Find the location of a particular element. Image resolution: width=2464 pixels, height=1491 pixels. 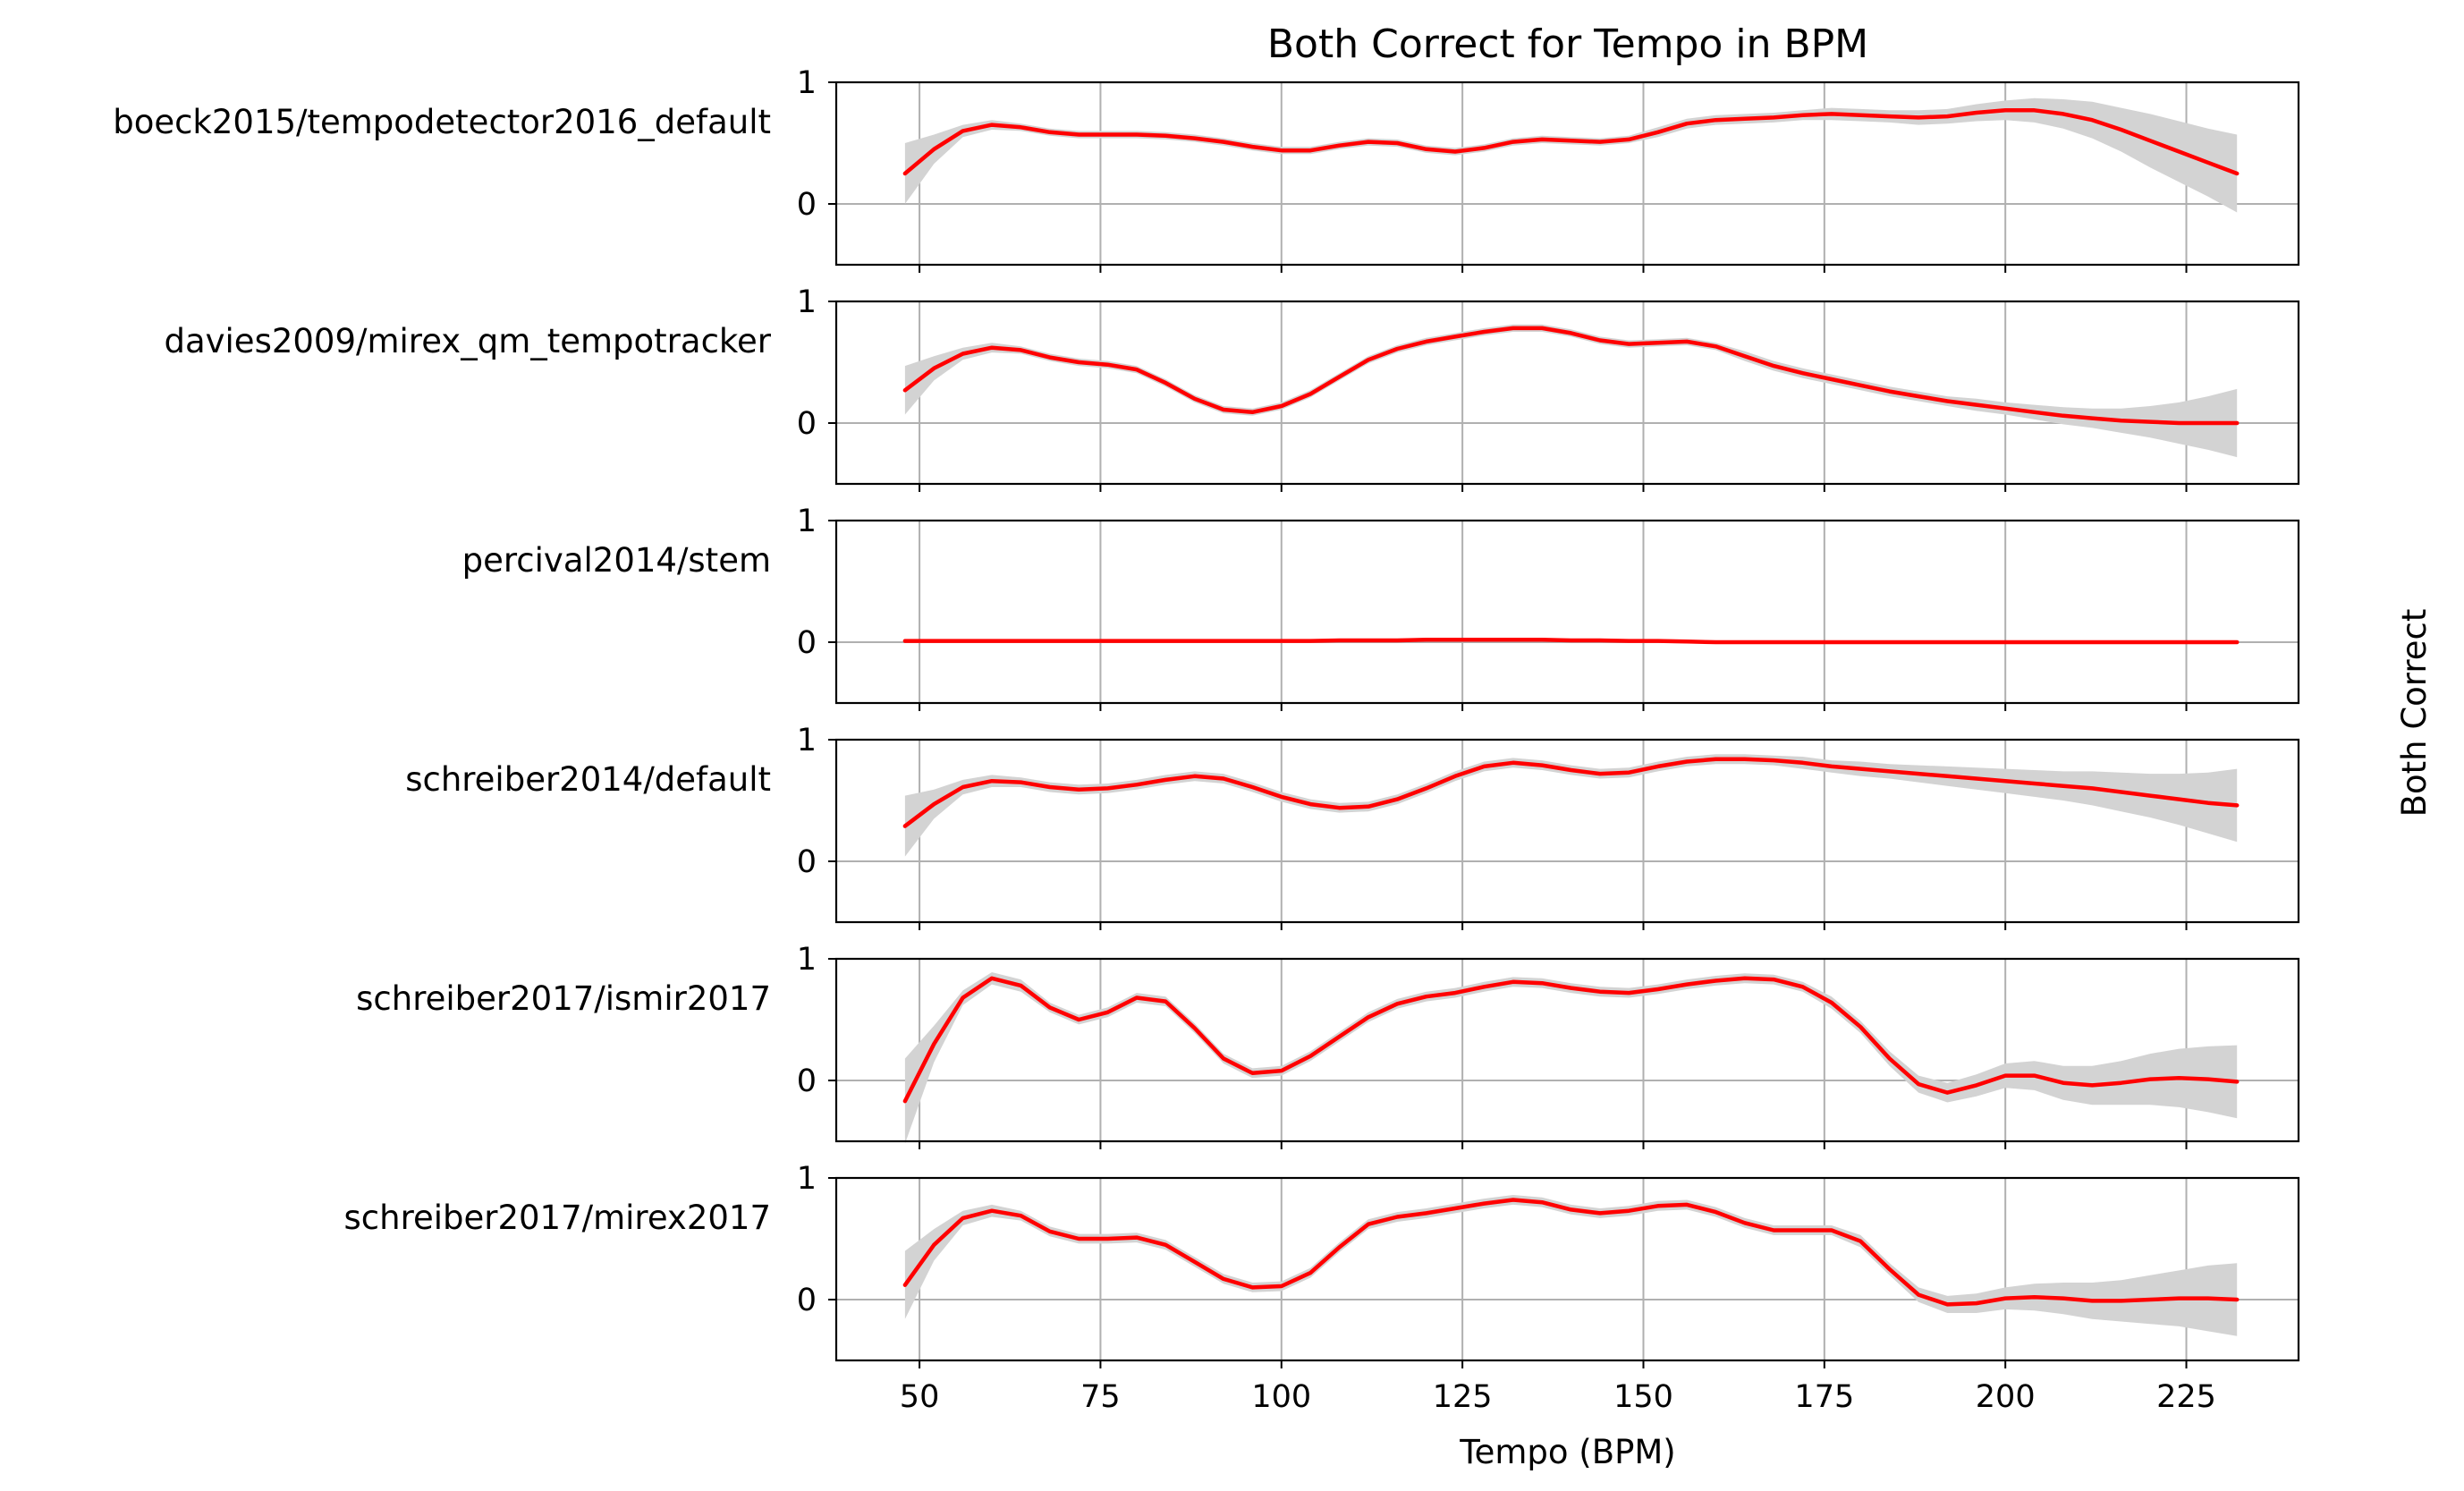

x-tick-label: 150 is located at coordinates (1643, 1397).